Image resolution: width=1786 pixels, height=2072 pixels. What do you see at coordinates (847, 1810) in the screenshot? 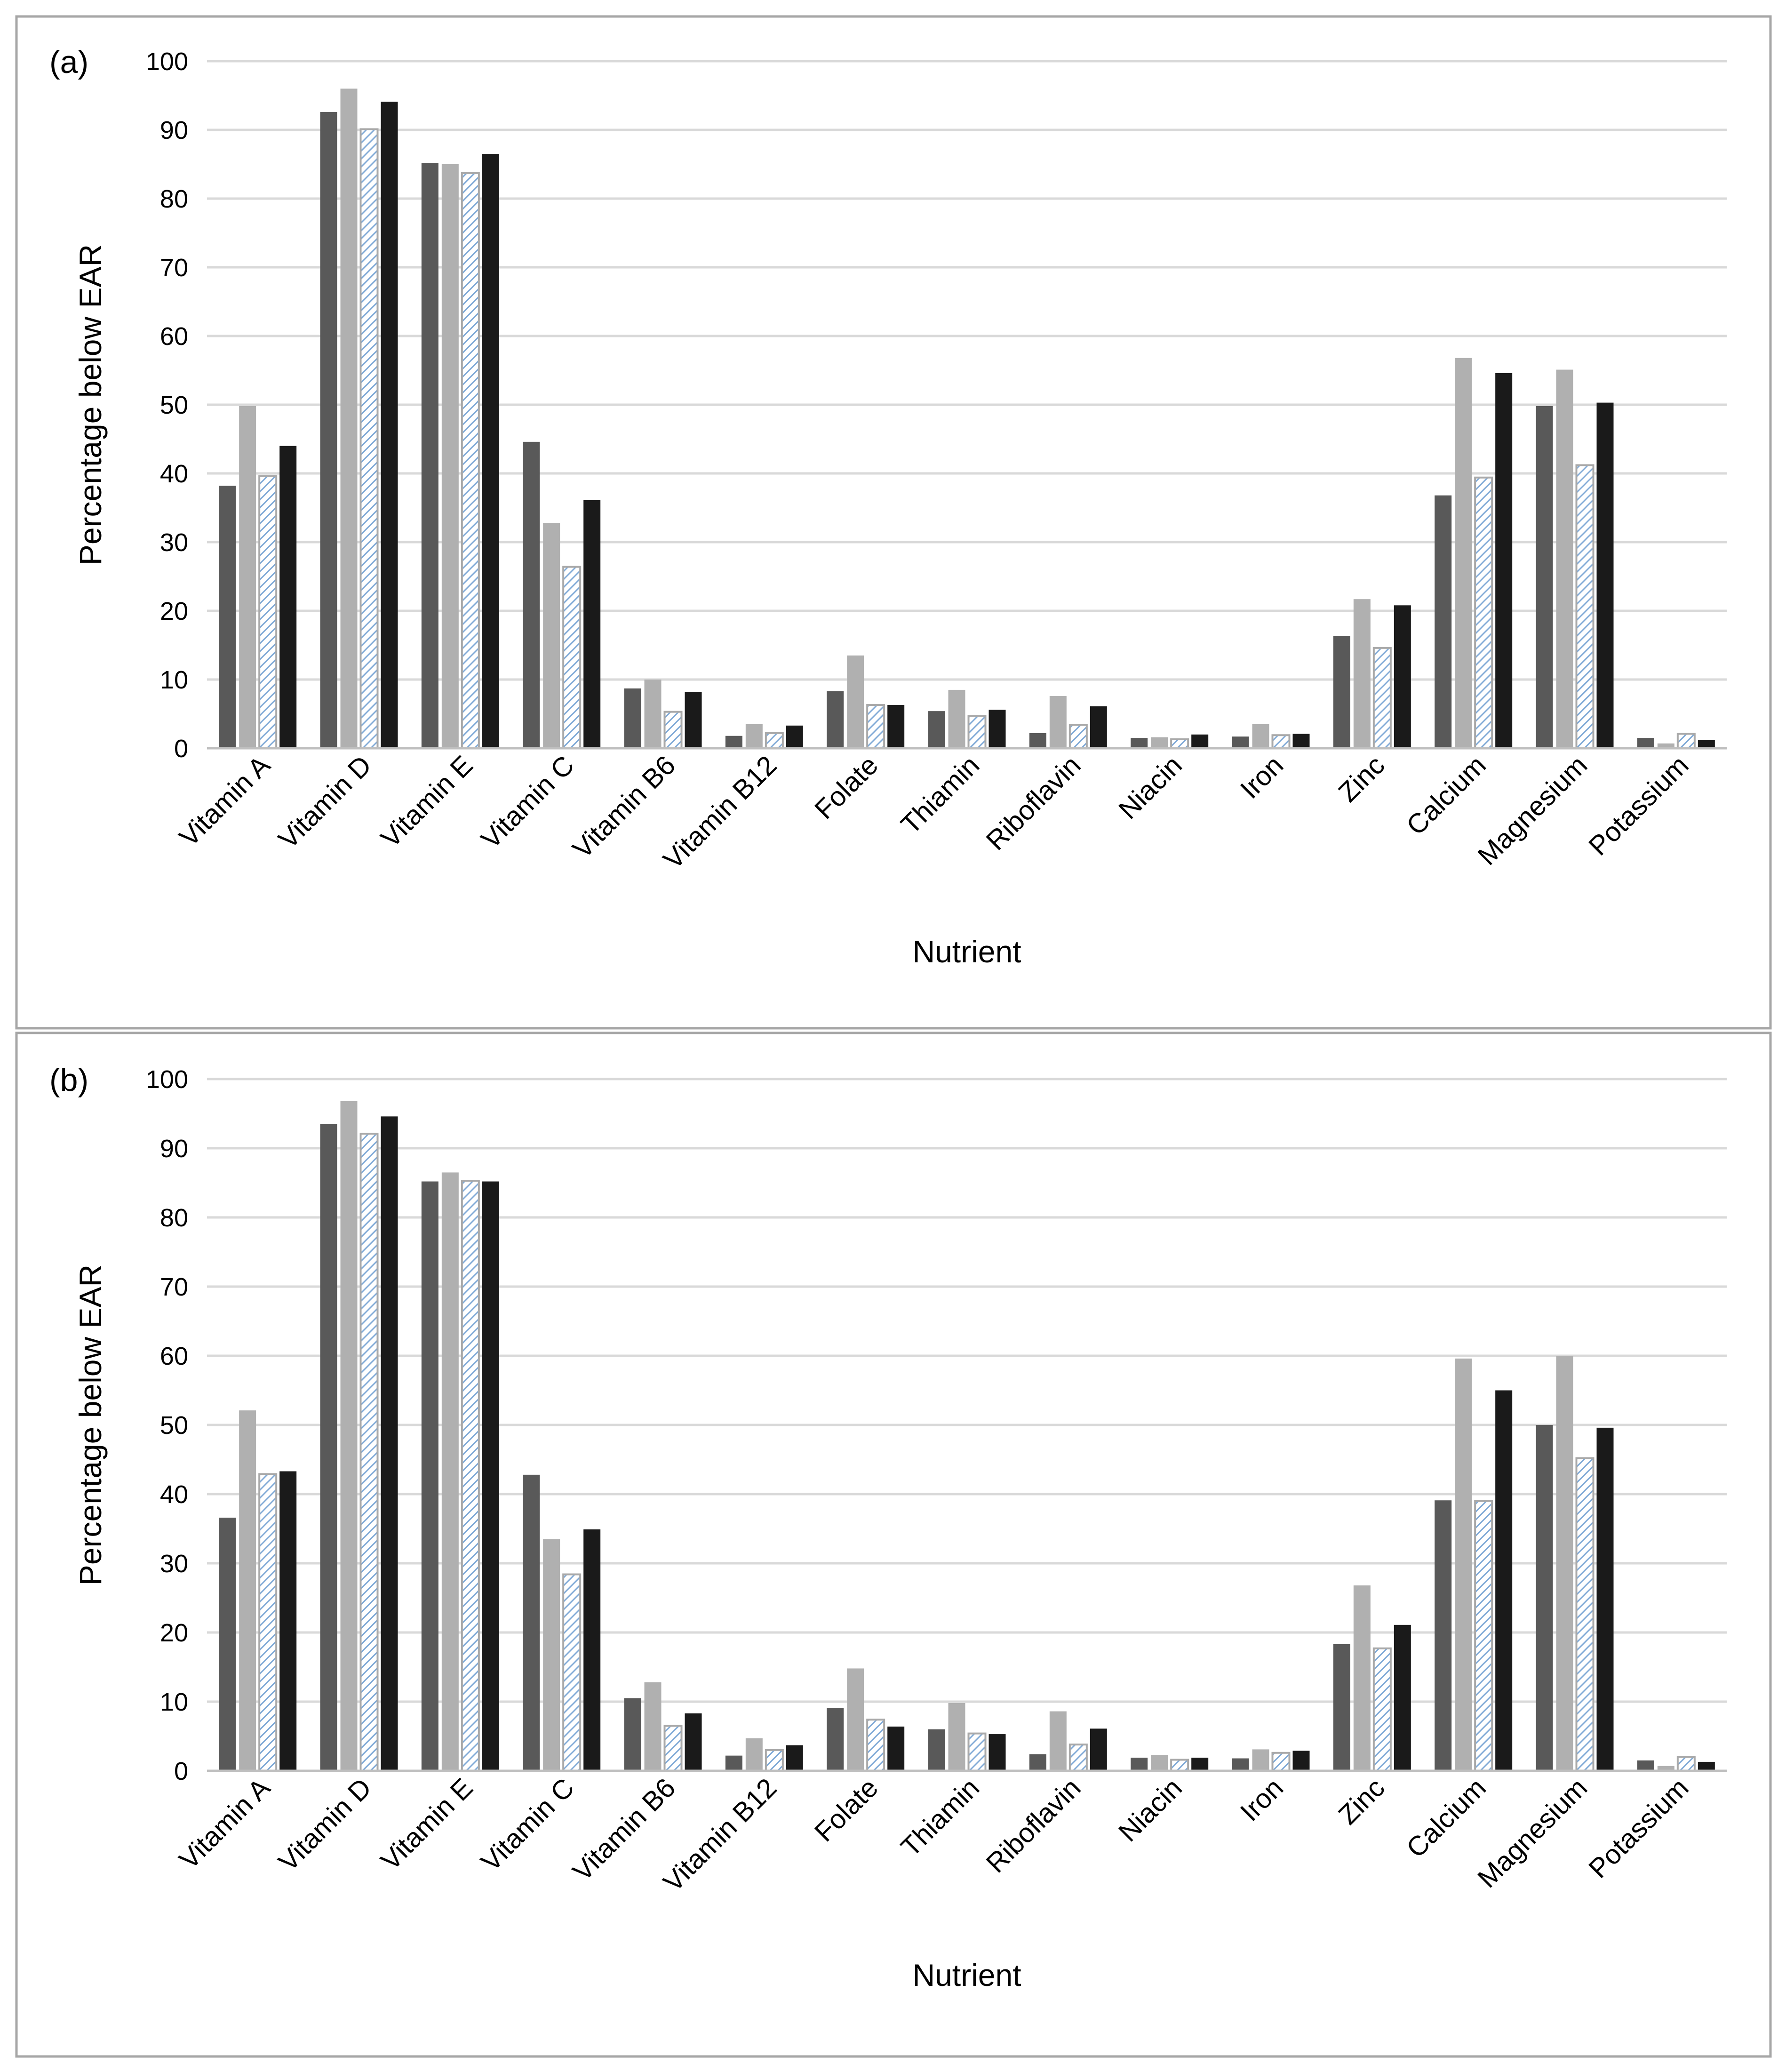
I see `x-category-label: Folate` at bounding box center [847, 1810].